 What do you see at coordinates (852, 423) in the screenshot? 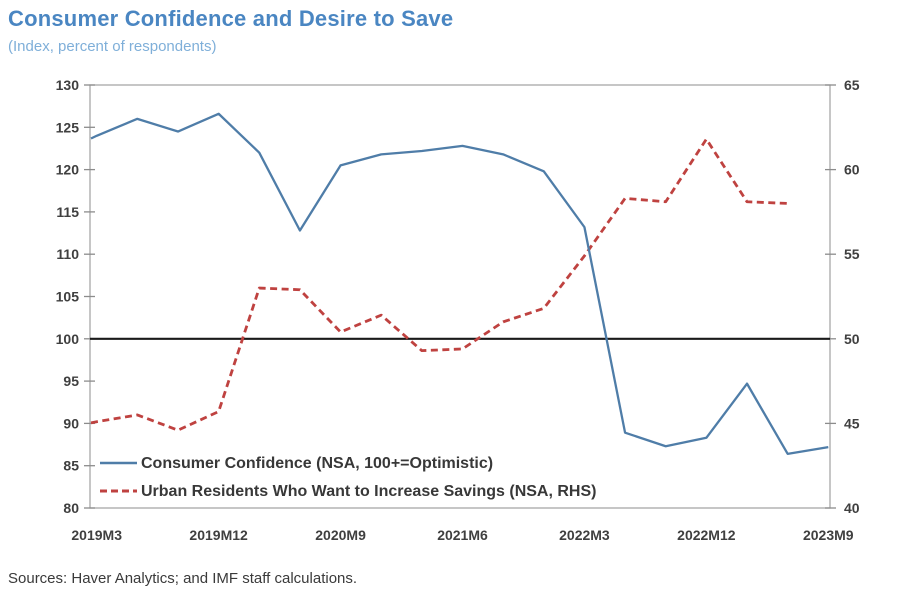
I see `y-right-tick-label: 45` at bounding box center [852, 423].